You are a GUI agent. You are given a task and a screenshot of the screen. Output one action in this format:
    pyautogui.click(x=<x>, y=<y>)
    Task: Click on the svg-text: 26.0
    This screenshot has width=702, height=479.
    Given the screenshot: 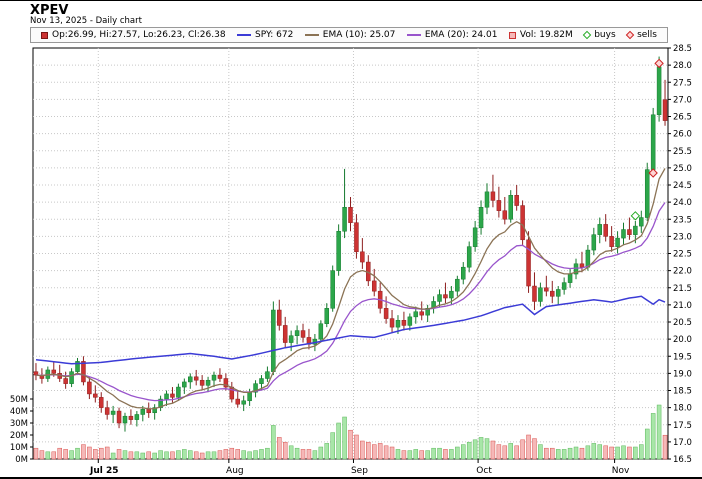 What is the action you would take?
    pyautogui.click(x=682, y=135)
    